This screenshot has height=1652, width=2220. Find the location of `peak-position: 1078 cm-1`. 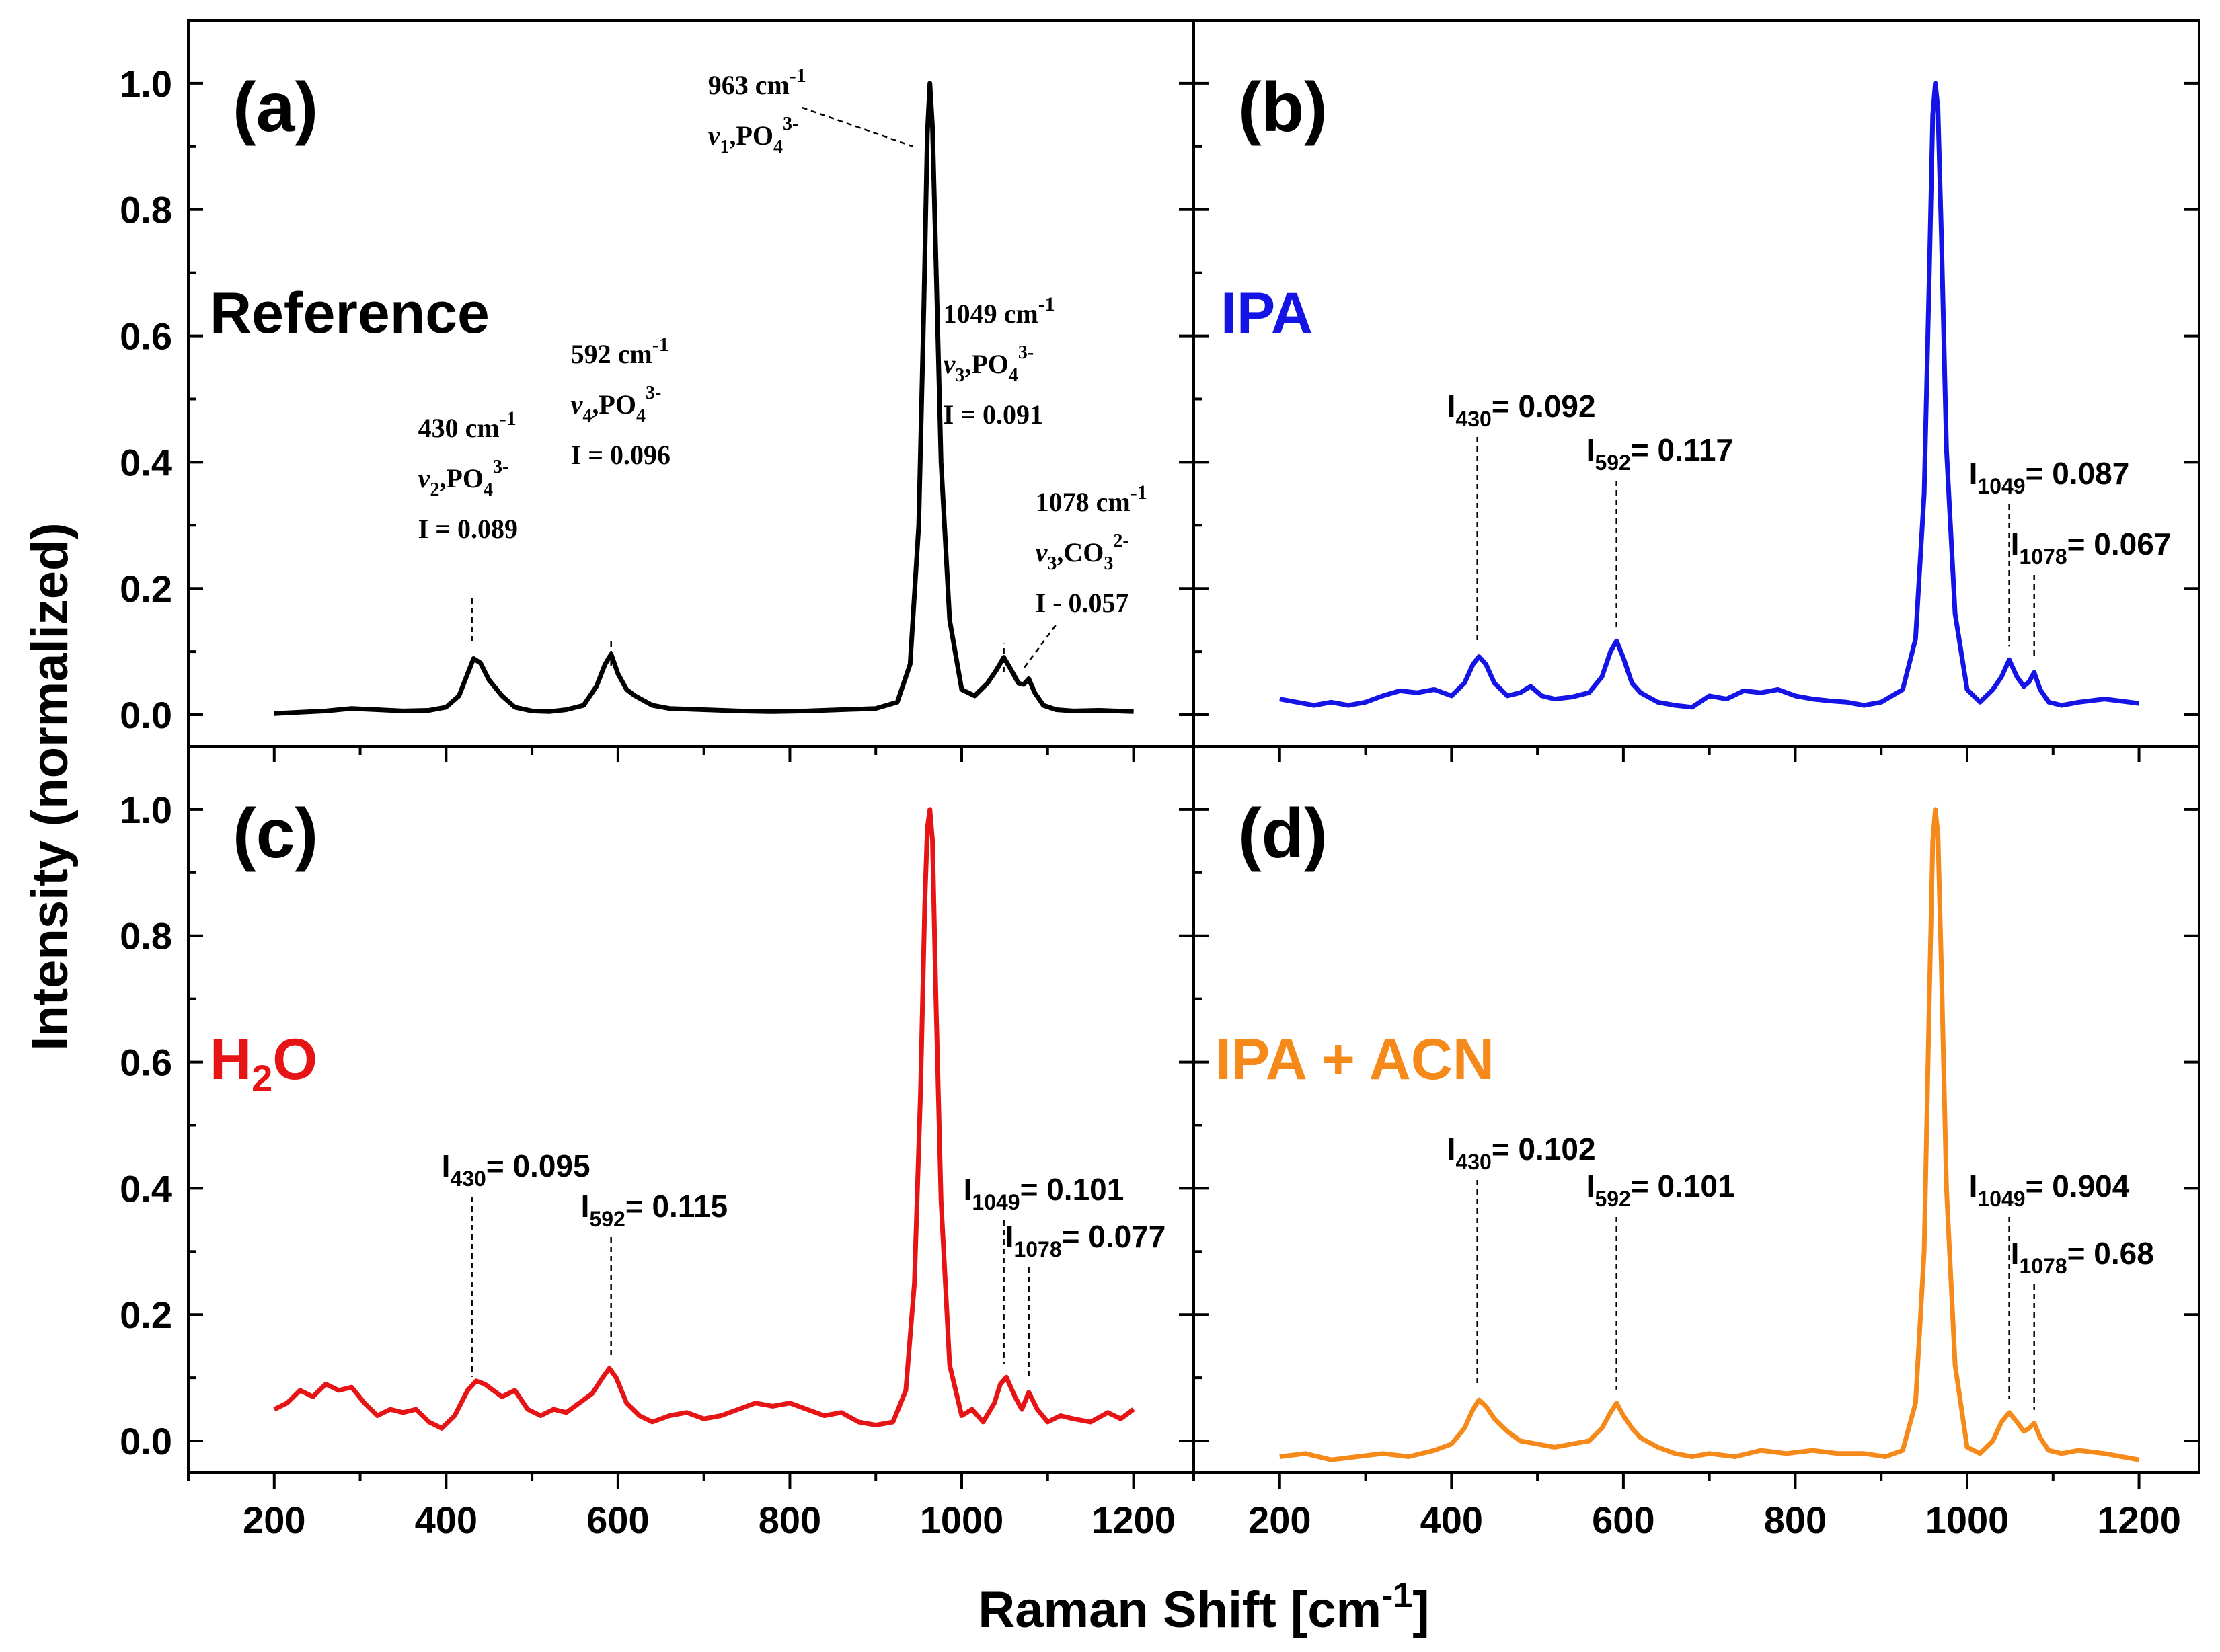

peak-position: 1078 cm-1 is located at coordinates (1091, 499).